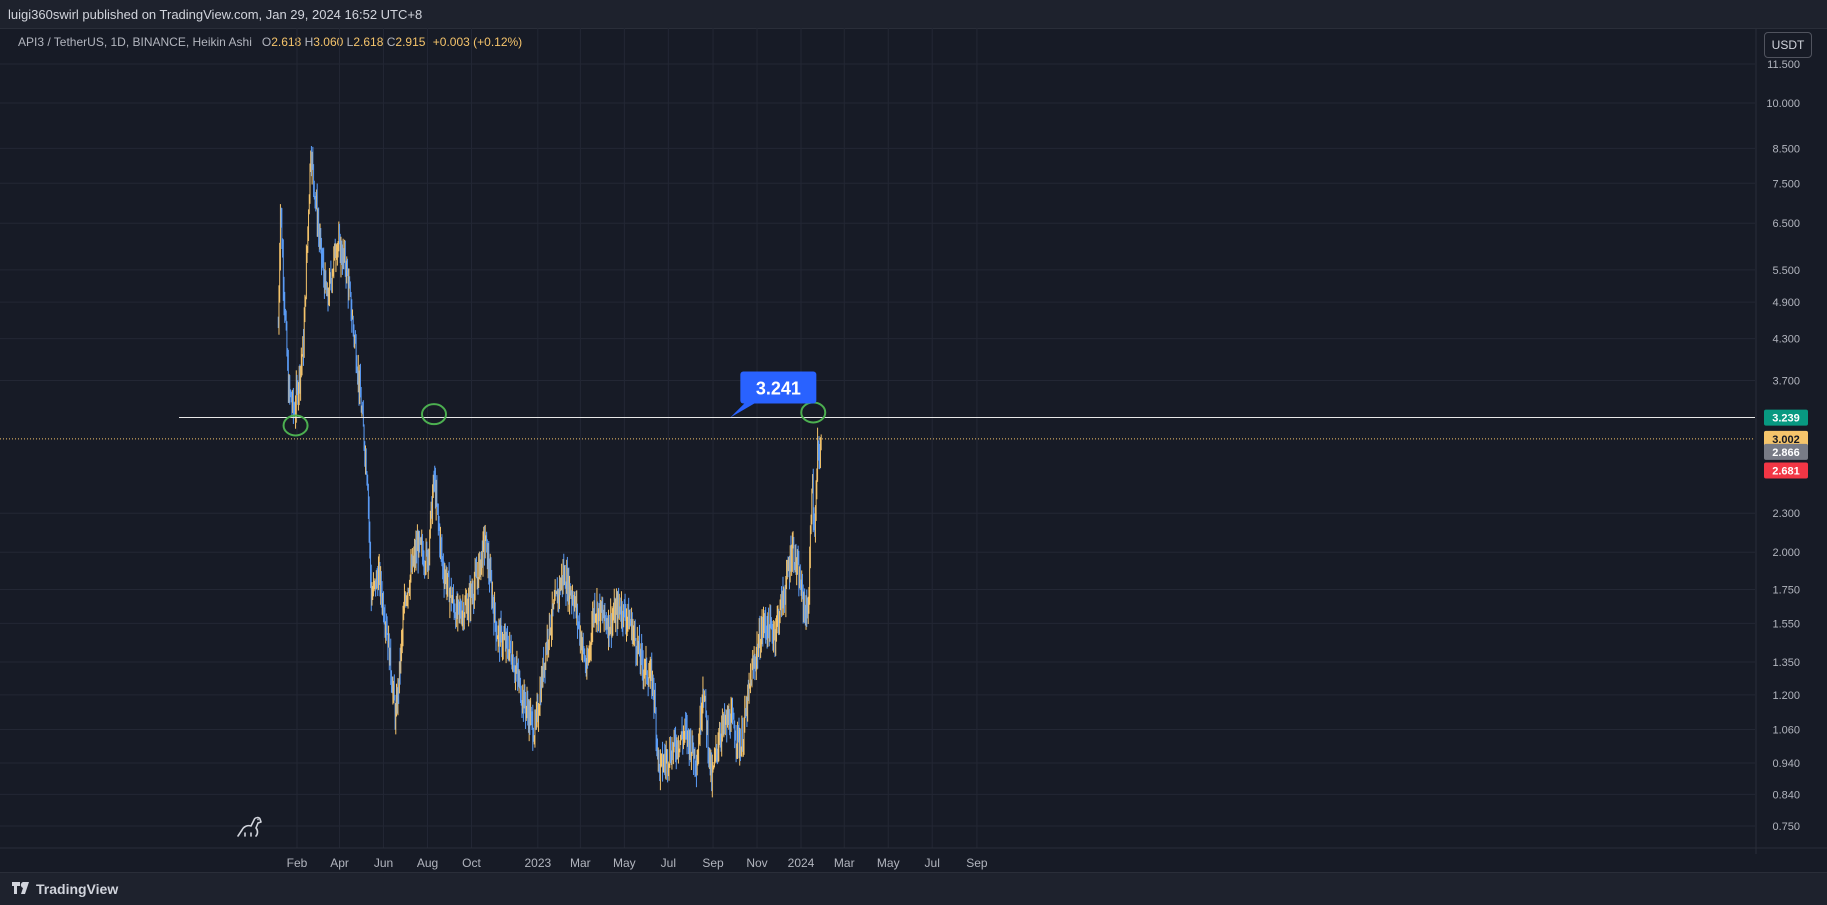 The image size is (1827, 905). What do you see at coordinates (383, 863) in the screenshot?
I see `time-axis-tick: Jun` at bounding box center [383, 863].